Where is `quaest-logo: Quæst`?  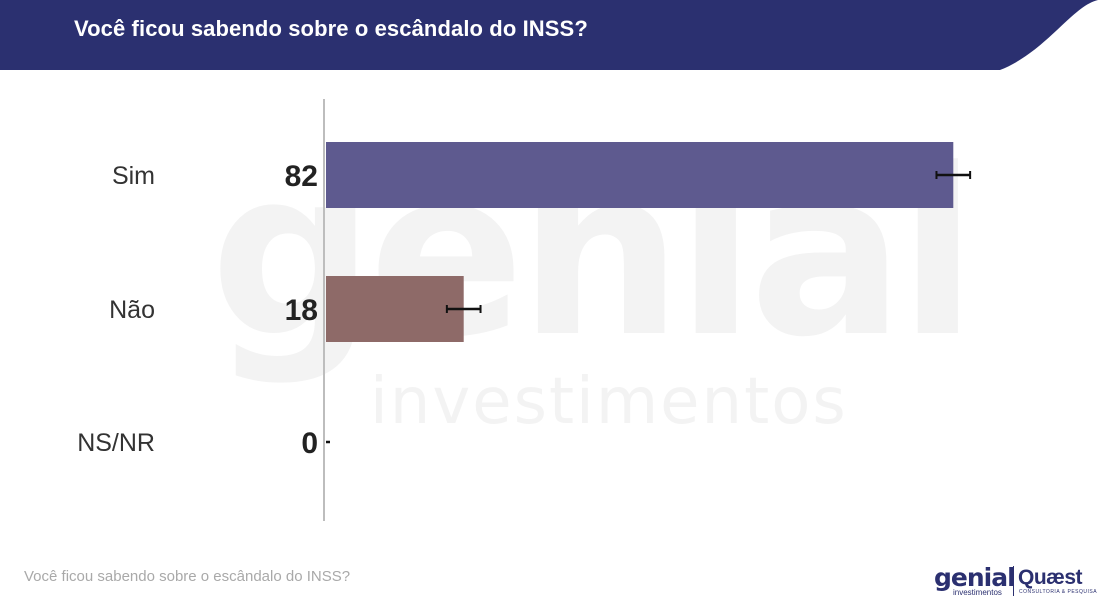
quaest-logo: Quæst is located at coordinates (1050, 577).